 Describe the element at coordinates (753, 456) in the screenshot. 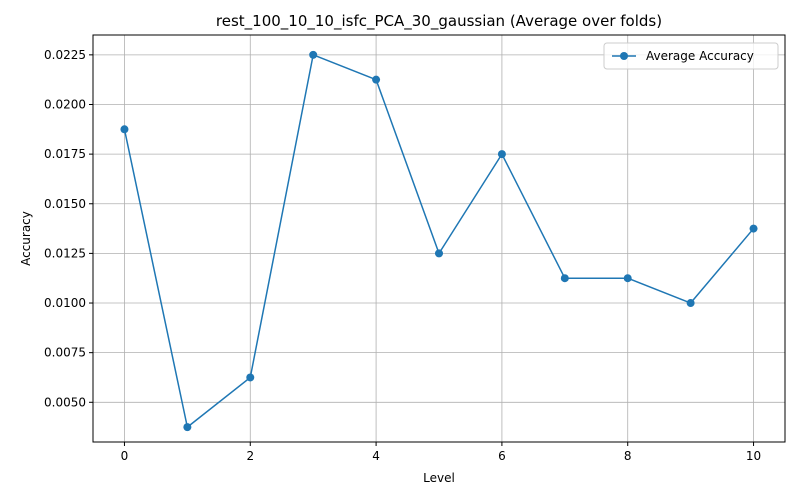

I see `x-tick-label: 10` at that location.